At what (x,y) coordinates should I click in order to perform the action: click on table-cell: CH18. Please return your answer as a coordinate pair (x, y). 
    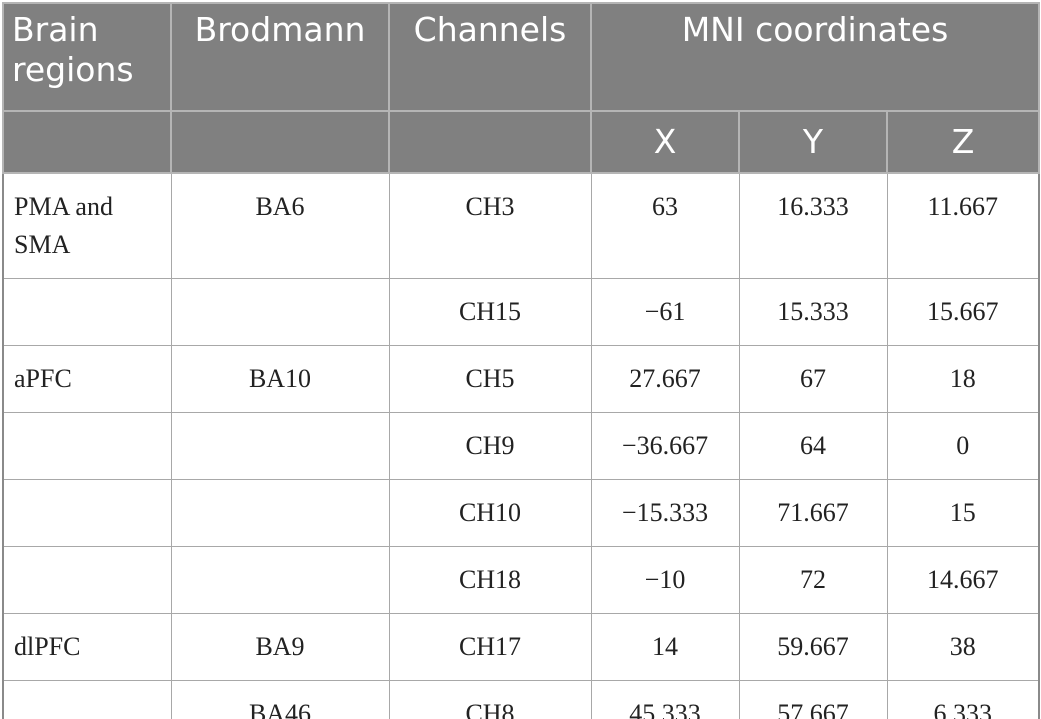
    Looking at the image, I should click on (490, 580).